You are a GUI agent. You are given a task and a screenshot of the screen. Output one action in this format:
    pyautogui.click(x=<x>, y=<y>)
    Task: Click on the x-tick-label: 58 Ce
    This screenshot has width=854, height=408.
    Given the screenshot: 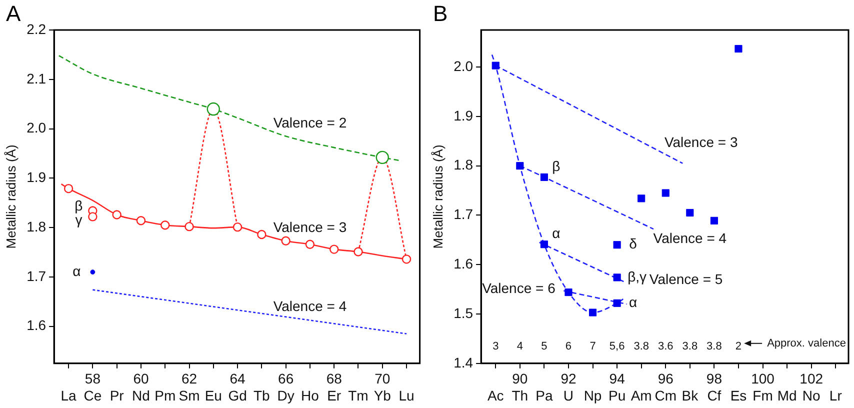 What is the action you would take?
    pyautogui.click(x=93, y=387)
    